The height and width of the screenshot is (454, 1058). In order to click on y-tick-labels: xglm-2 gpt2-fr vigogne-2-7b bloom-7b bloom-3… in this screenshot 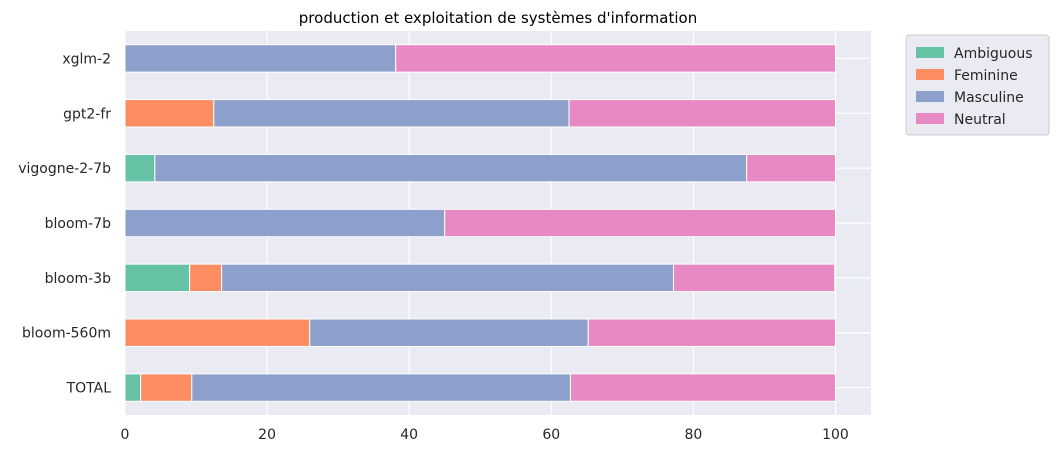, I will do `click(64, 223)`.